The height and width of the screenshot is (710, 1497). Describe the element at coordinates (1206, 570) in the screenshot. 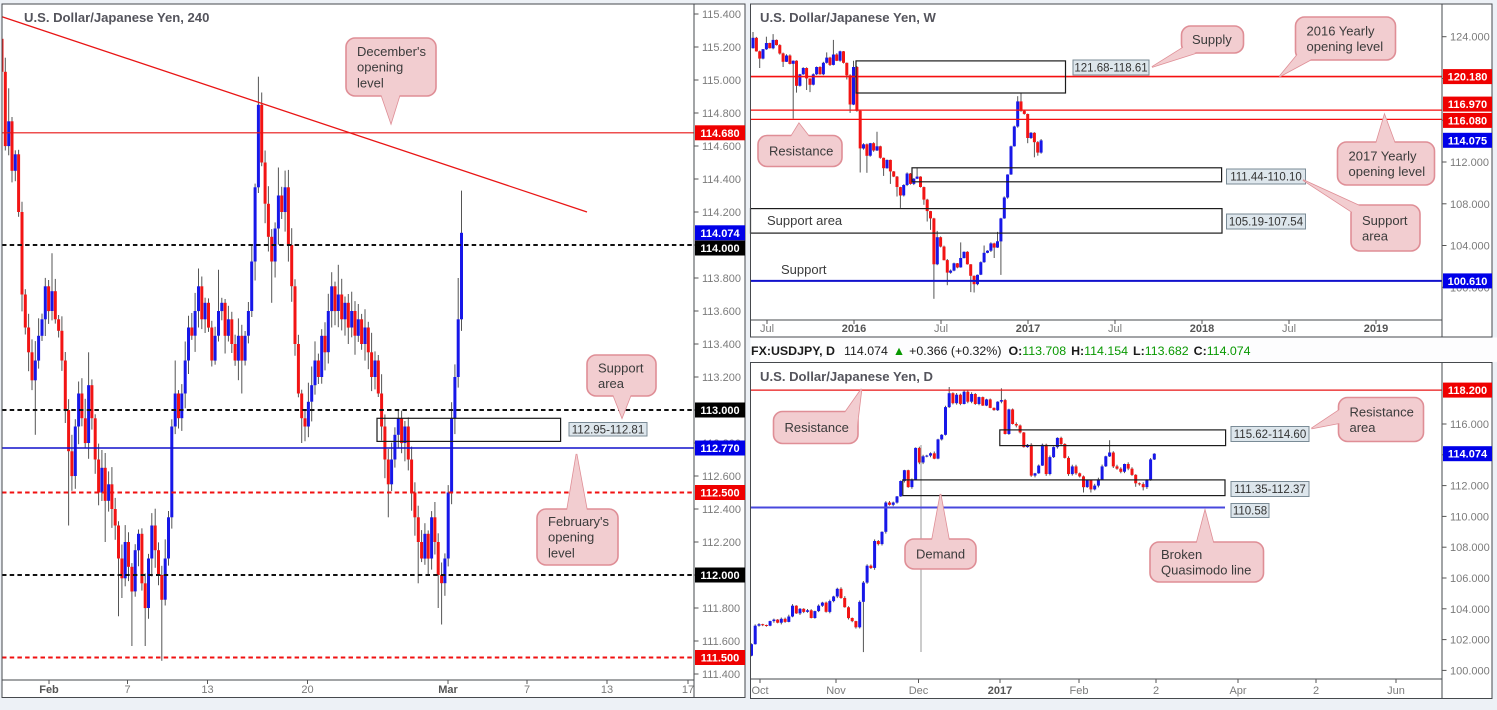

I see `svg-text: Quasimodo line` at that location.